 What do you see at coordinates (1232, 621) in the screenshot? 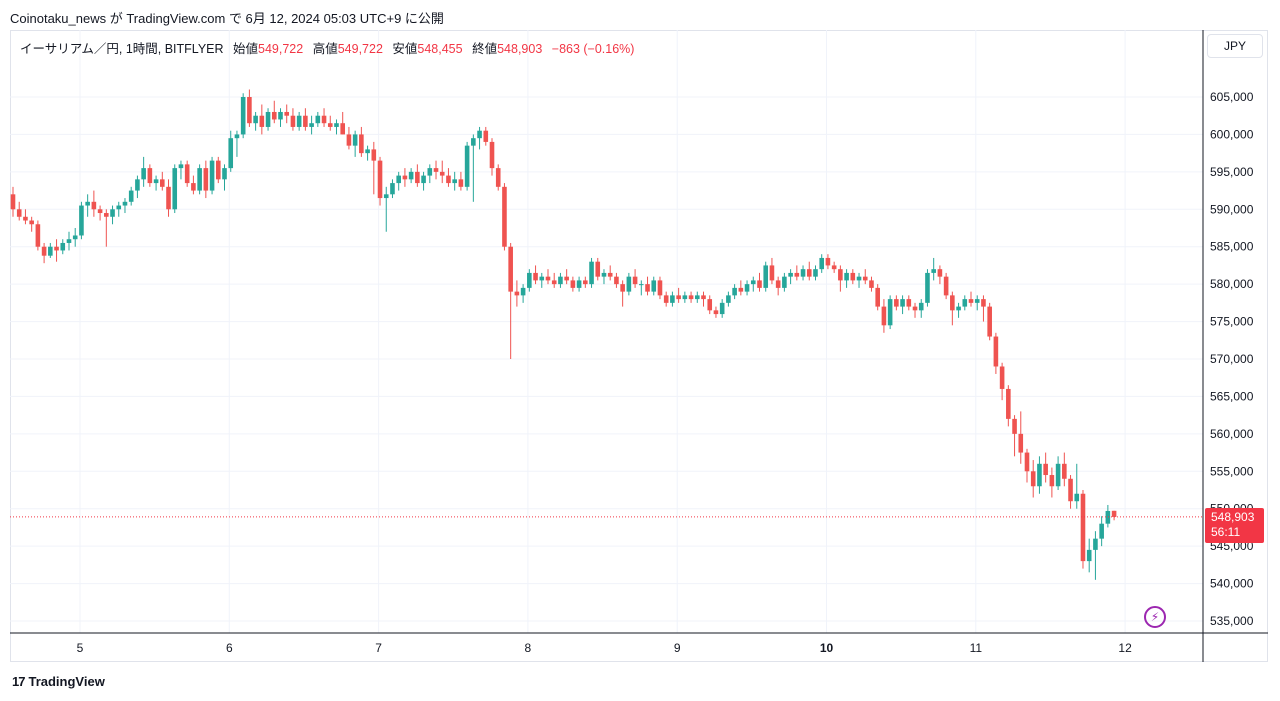
I see `y-tick-label: 535,000` at bounding box center [1232, 621].